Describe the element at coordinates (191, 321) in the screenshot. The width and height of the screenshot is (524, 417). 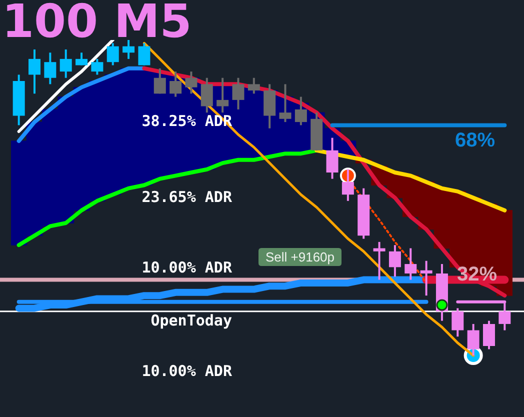
I see `ref-line-label: OpenToday` at that location.